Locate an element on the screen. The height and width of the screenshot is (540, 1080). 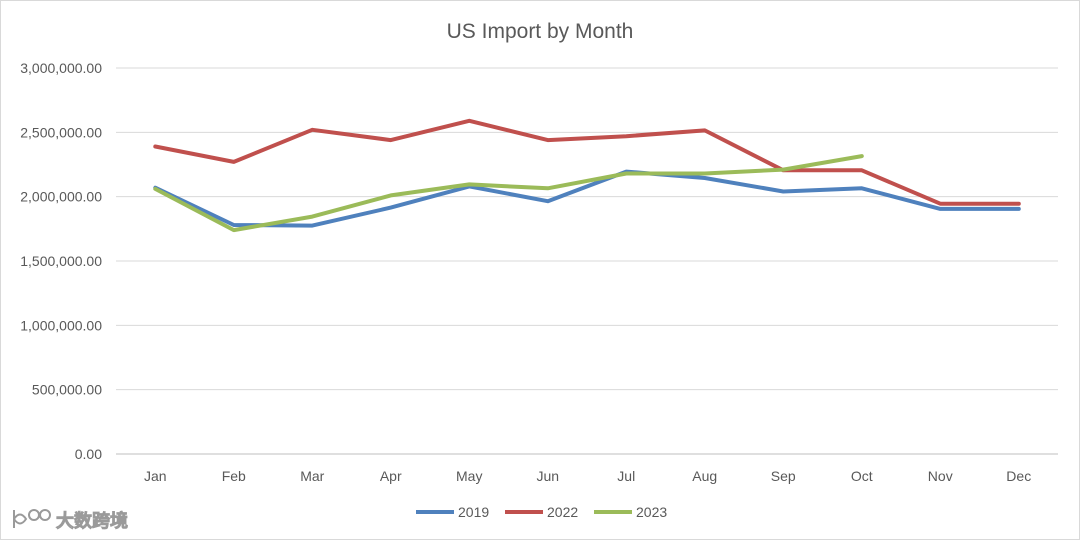
series-line-2022 is located at coordinates (587, 162).